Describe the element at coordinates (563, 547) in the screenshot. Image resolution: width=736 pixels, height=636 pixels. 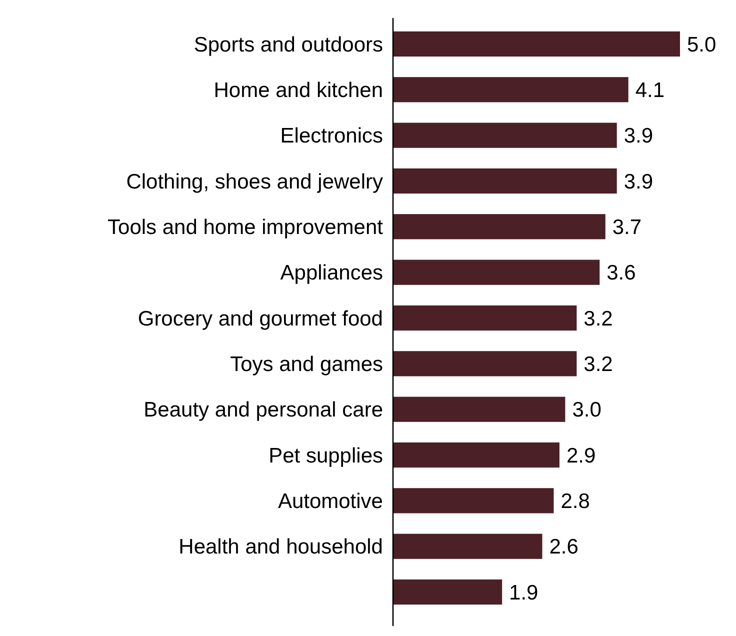
I see `data-label: 2.6` at that location.